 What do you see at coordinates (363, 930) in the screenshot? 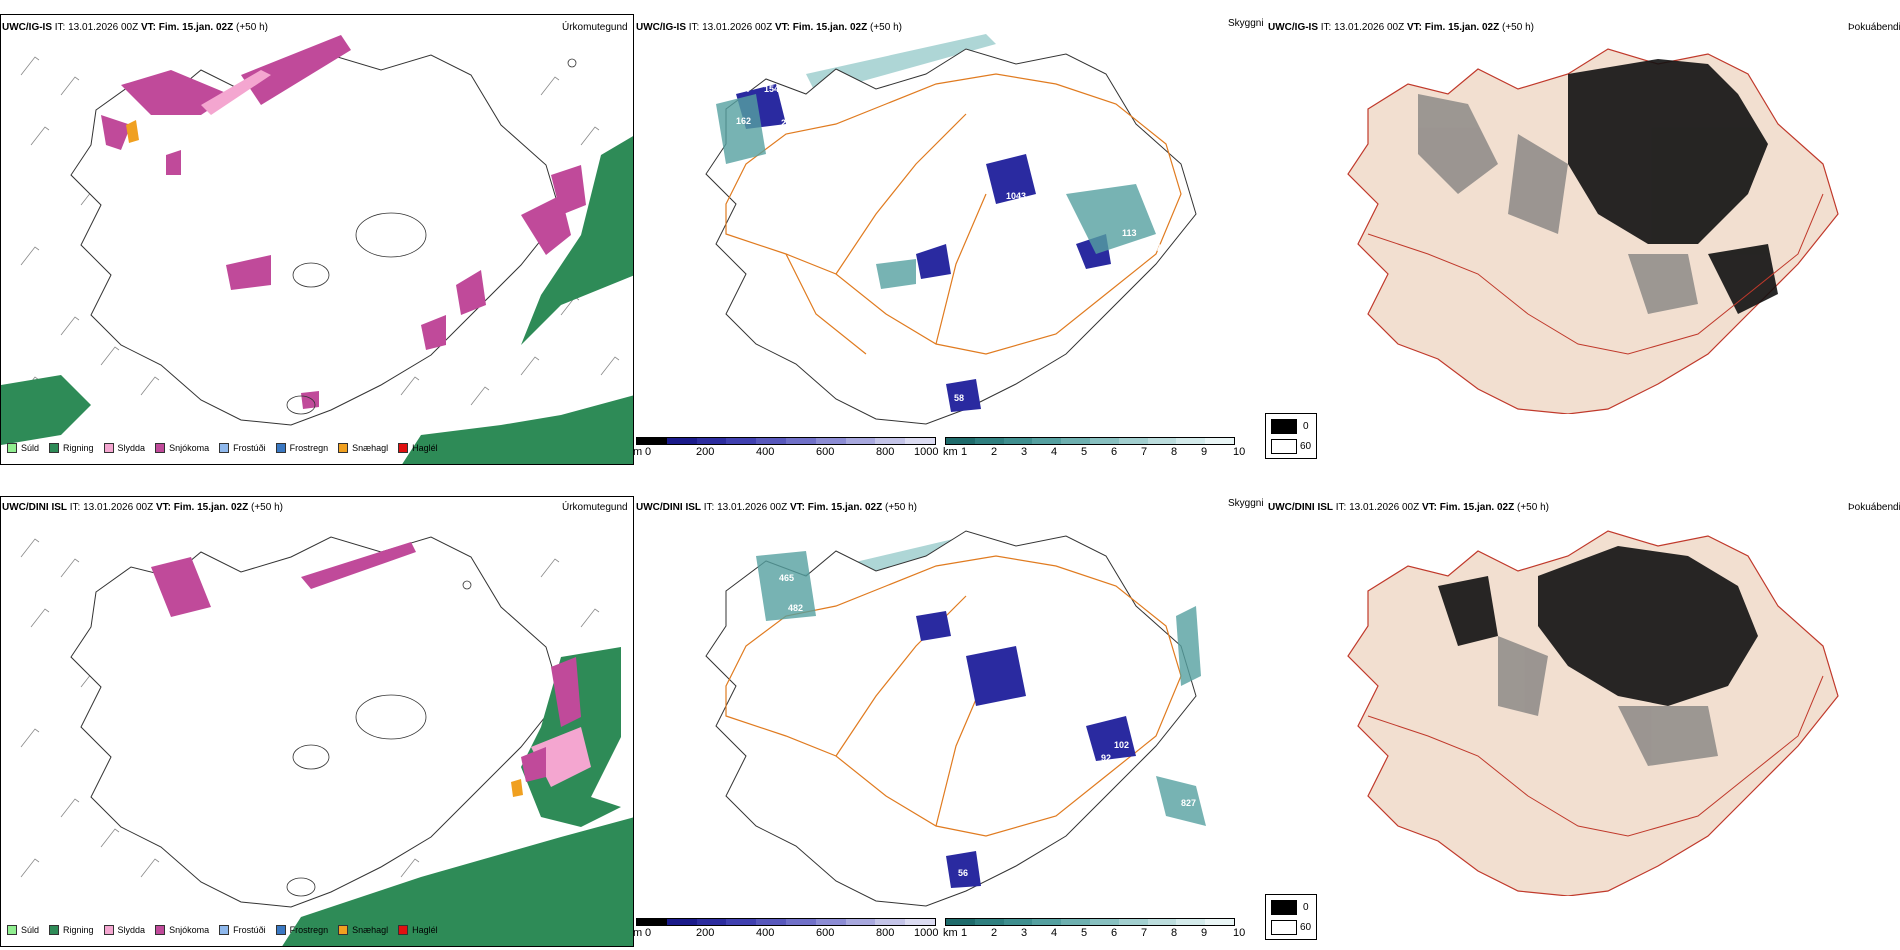
I see `legend-item-snaehagl: Snæhagl` at bounding box center [363, 930].